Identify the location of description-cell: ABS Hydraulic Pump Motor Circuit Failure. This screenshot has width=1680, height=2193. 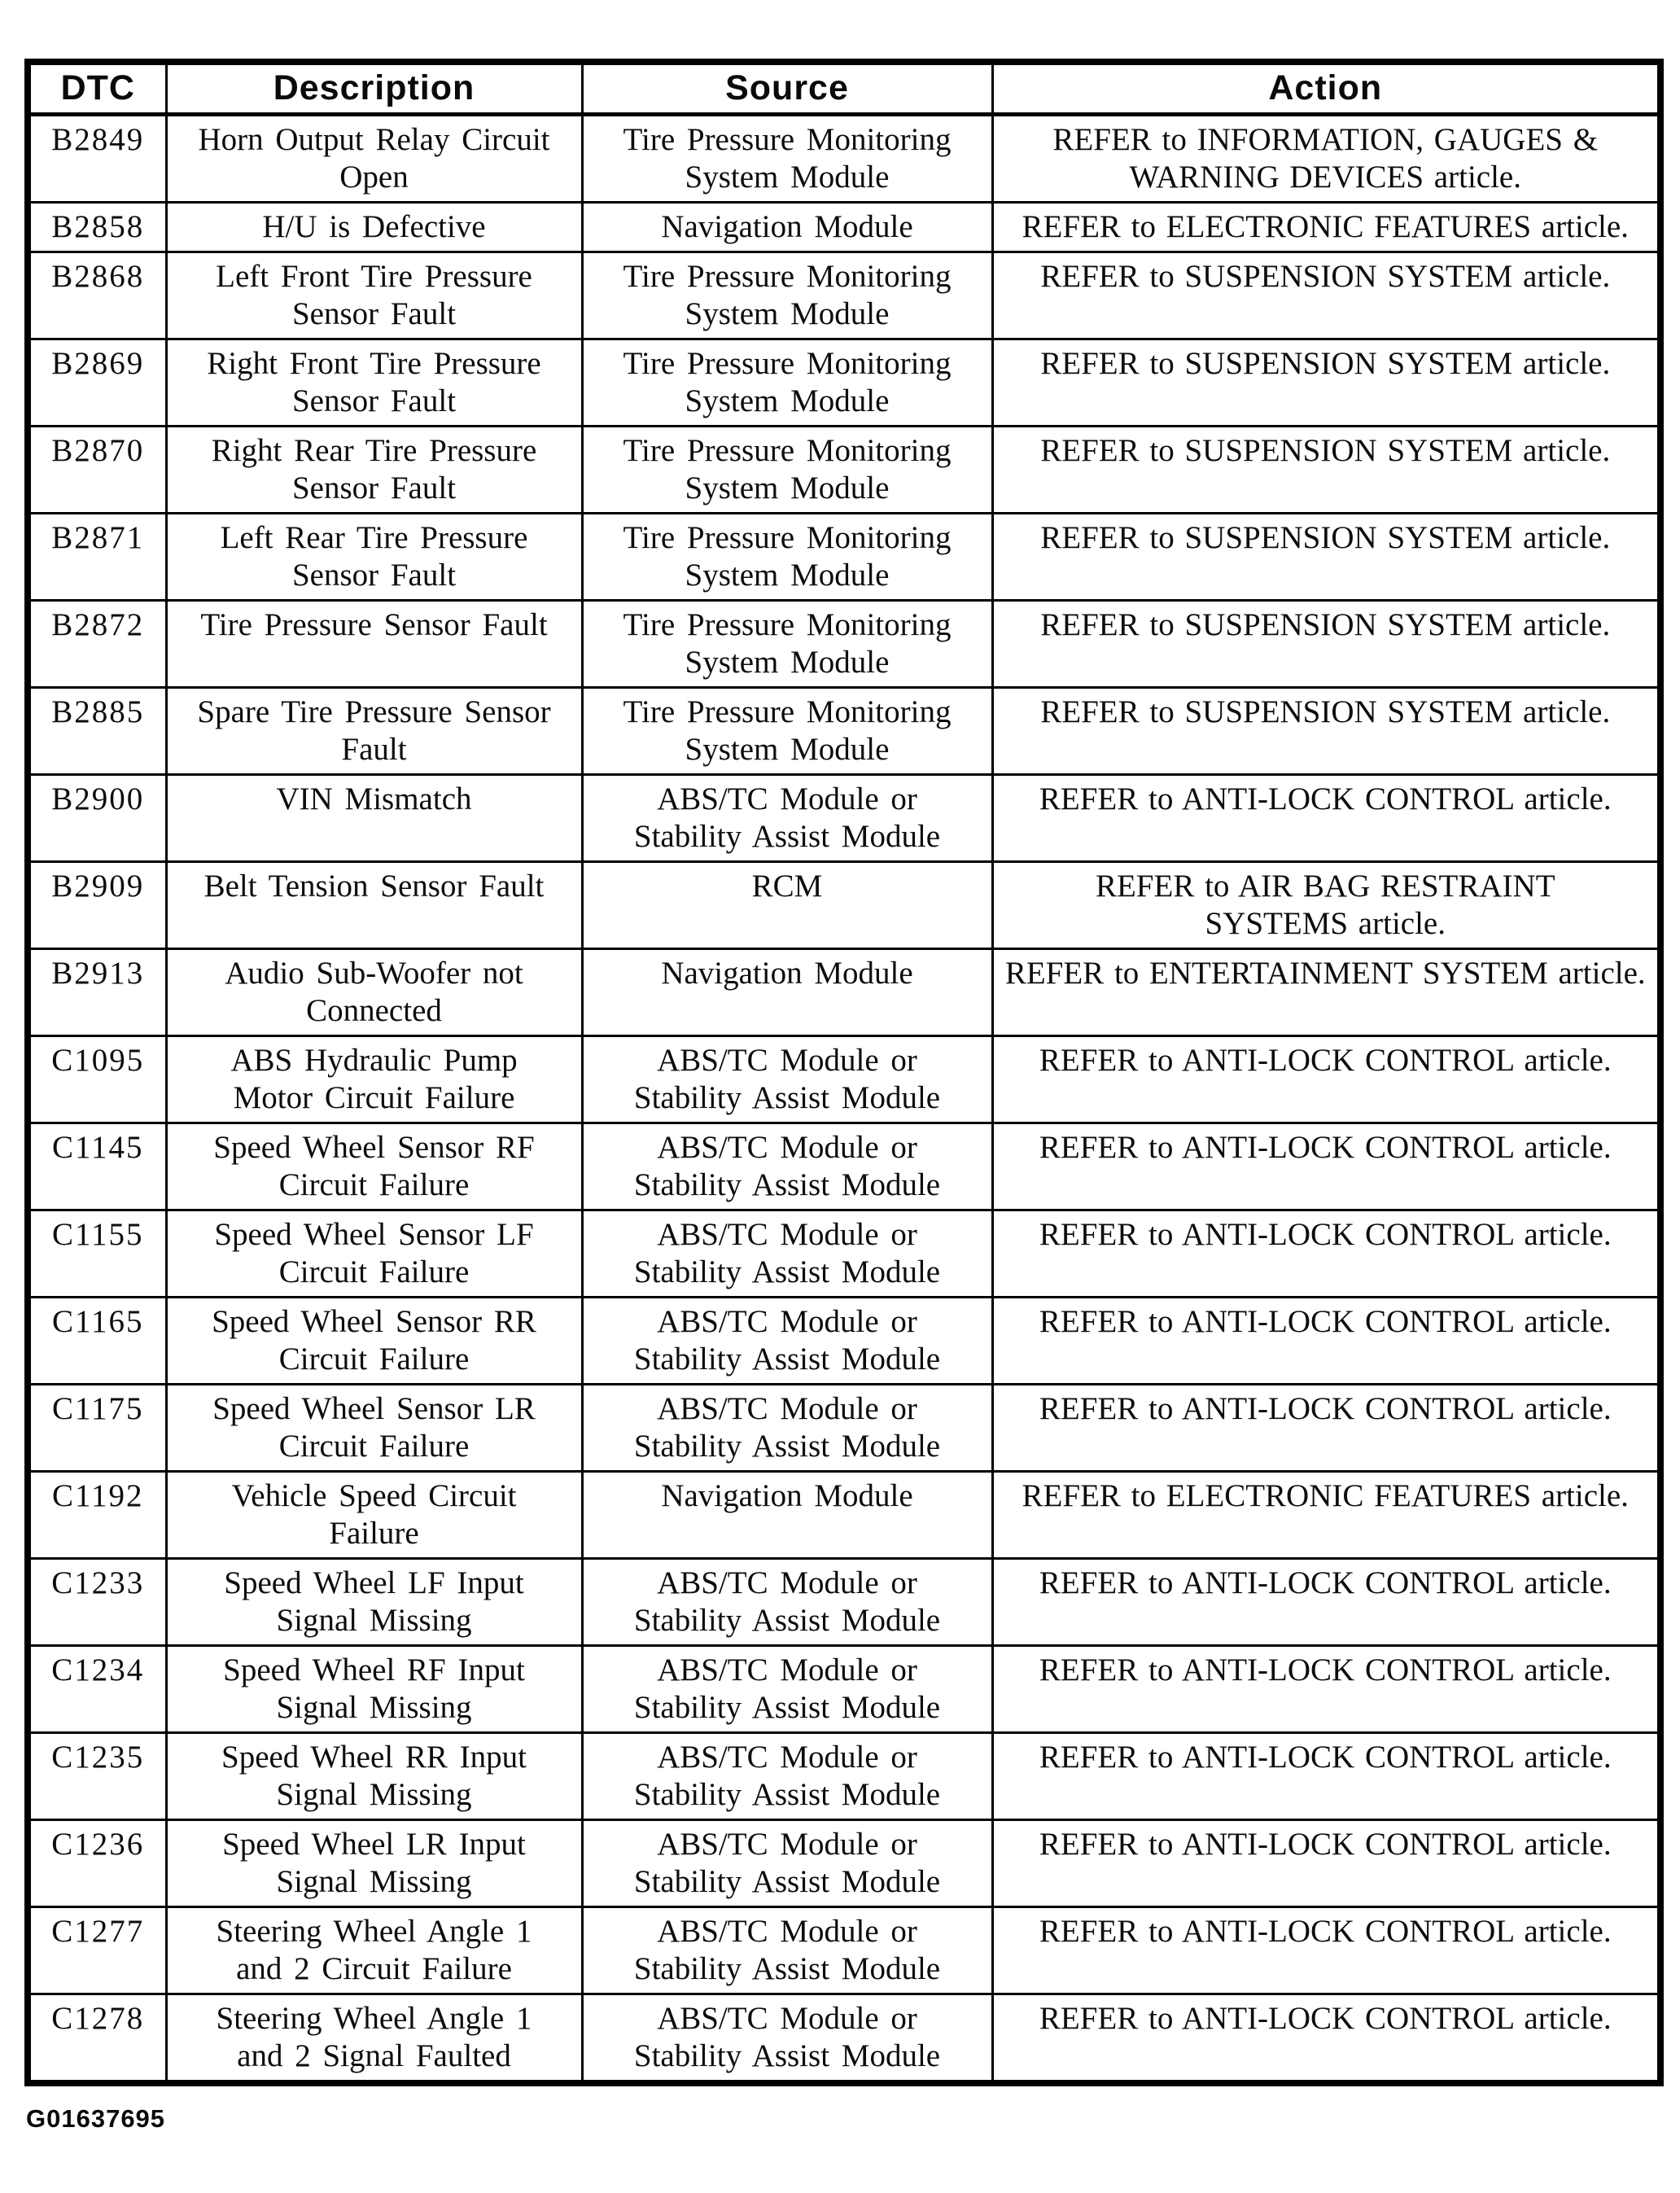
(374, 1079).